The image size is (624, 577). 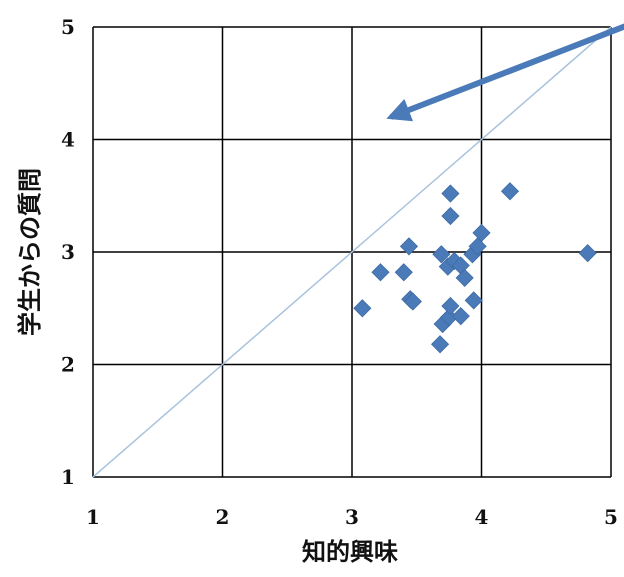 What do you see at coordinates (68, 140) in the screenshot?
I see `y-tick-label: 4` at bounding box center [68, 140].